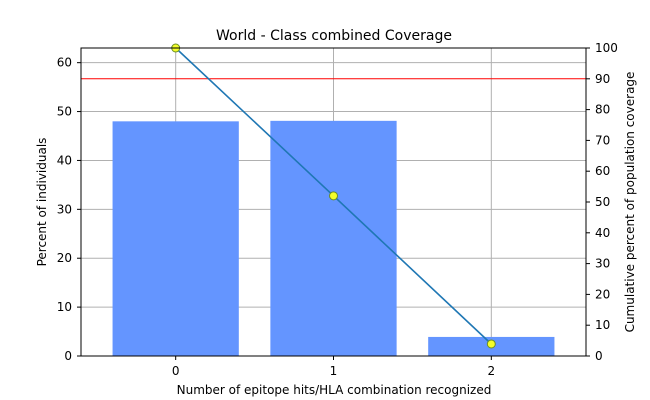 Image resolution: width=650 pixels, height=400 pixels. Describe the element at coordinates (599, 356) in the screenshot. I see `y2-tick-label-0: 0` at that location.